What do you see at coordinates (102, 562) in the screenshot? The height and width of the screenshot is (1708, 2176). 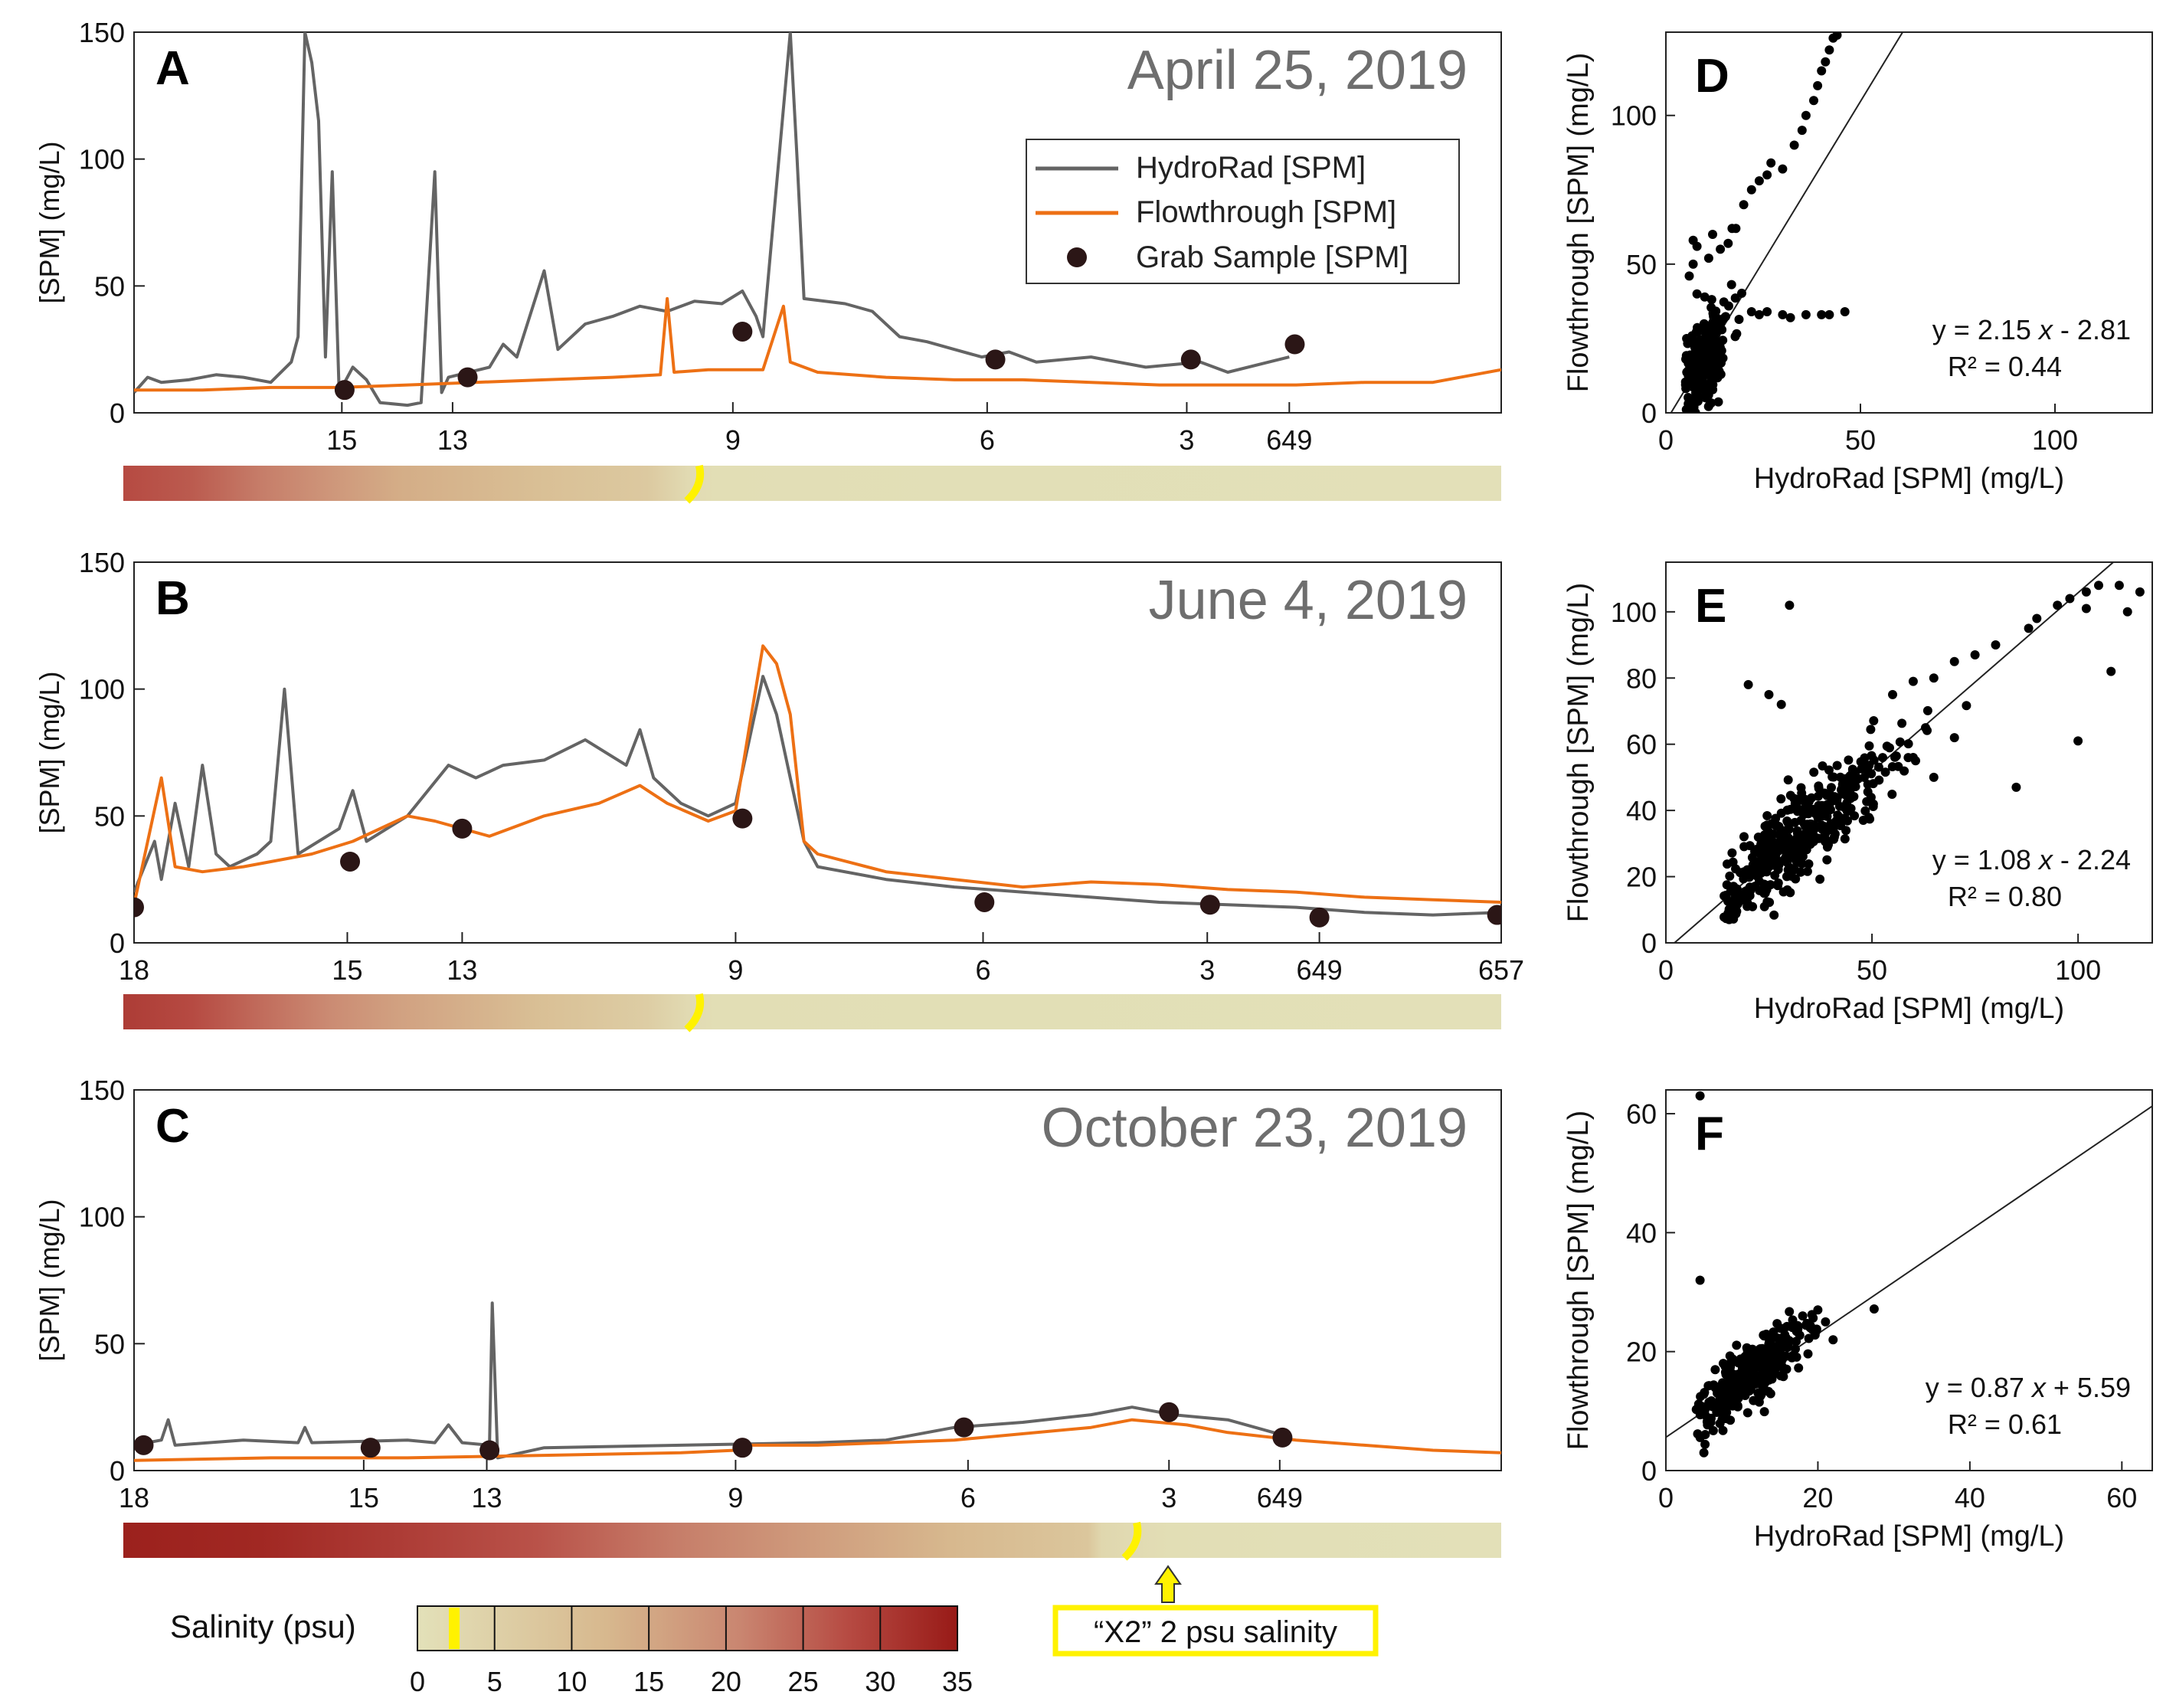 I see `y-tick-label: 150` at bounding box center [102, 562].